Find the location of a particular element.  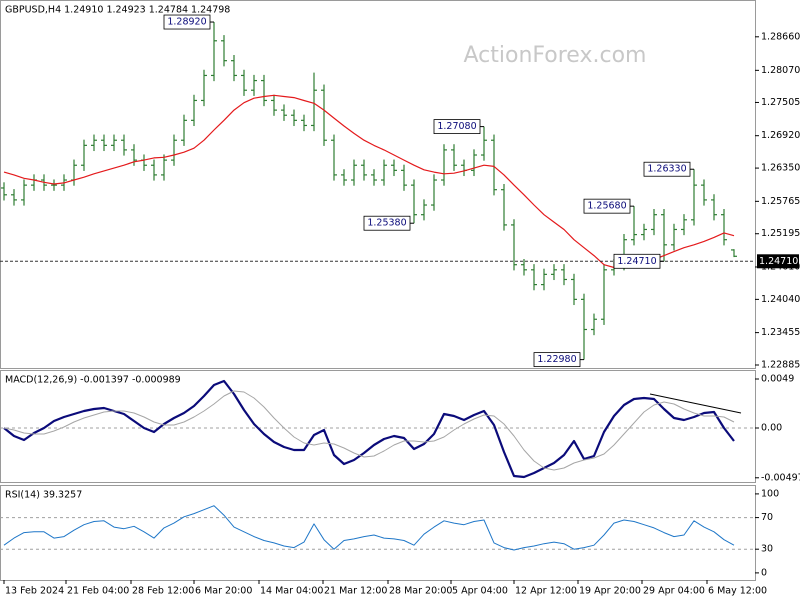

annotation-label: 1.27080 is located at coordinates (456, 126).